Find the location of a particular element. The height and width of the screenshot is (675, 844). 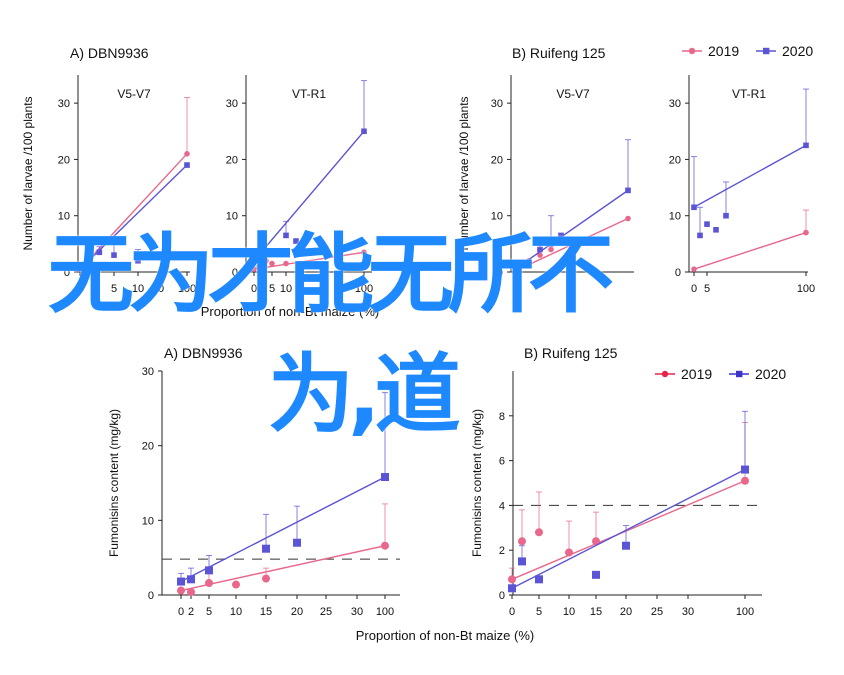

legend-top-marker-2019 is located at coordinates (692, 51).